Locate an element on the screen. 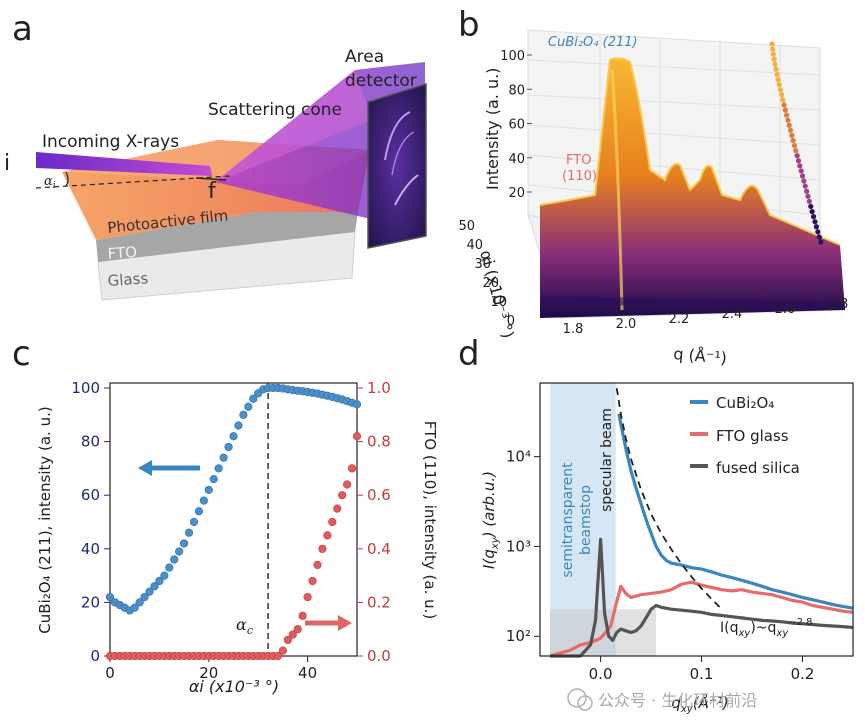 The width and height of the screenshot is (865, 728). label-f: f is located at coordinates (212, 191).